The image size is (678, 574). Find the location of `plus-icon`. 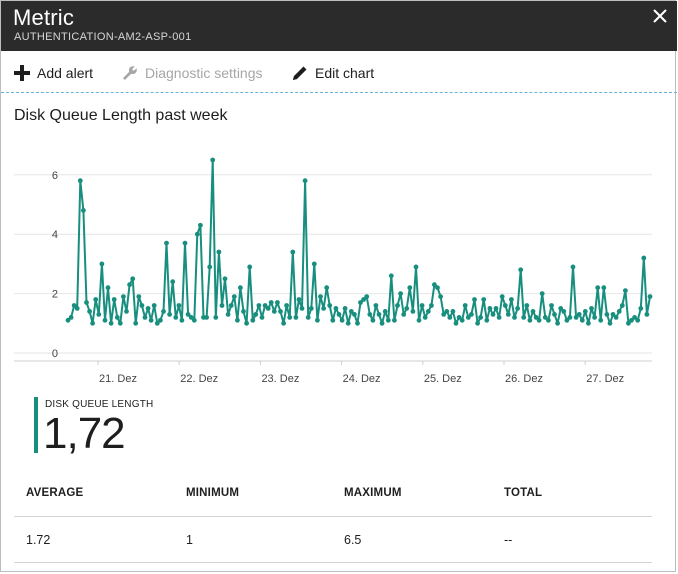

plus-icon is located at coordinates (22, 73).